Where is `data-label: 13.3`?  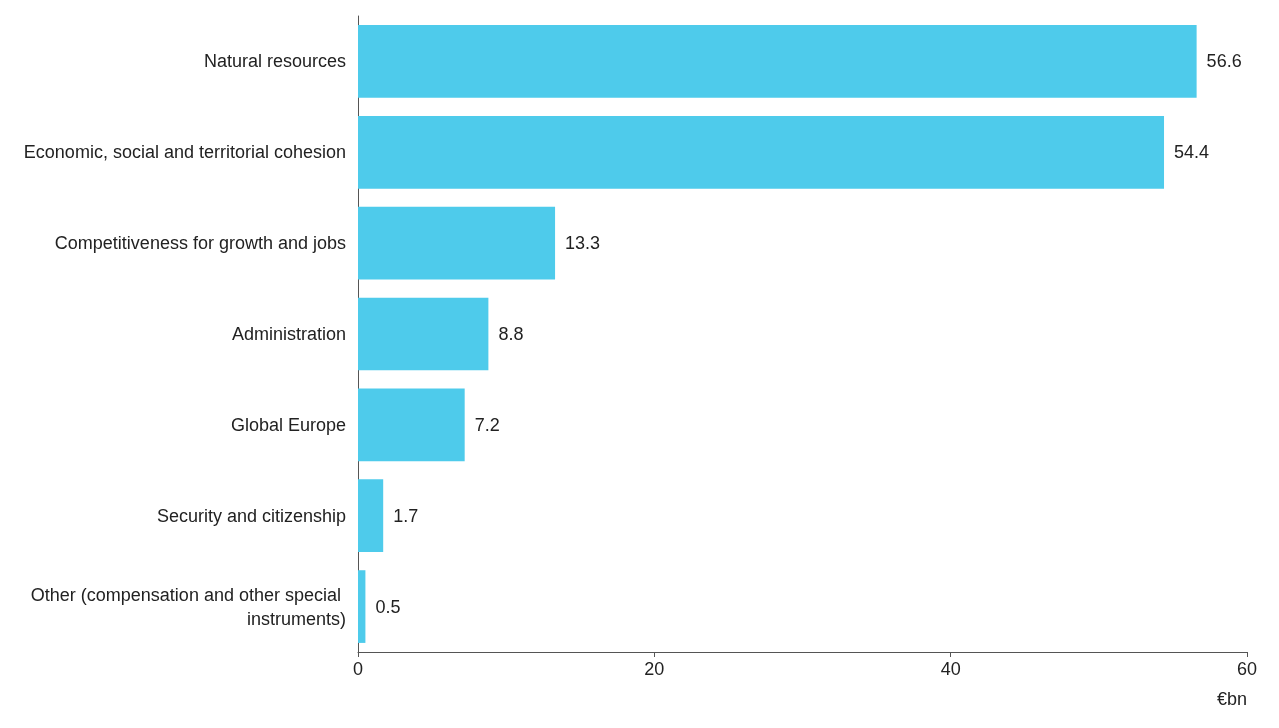 data-label: 13.3 is located at coordinates (583, 243).